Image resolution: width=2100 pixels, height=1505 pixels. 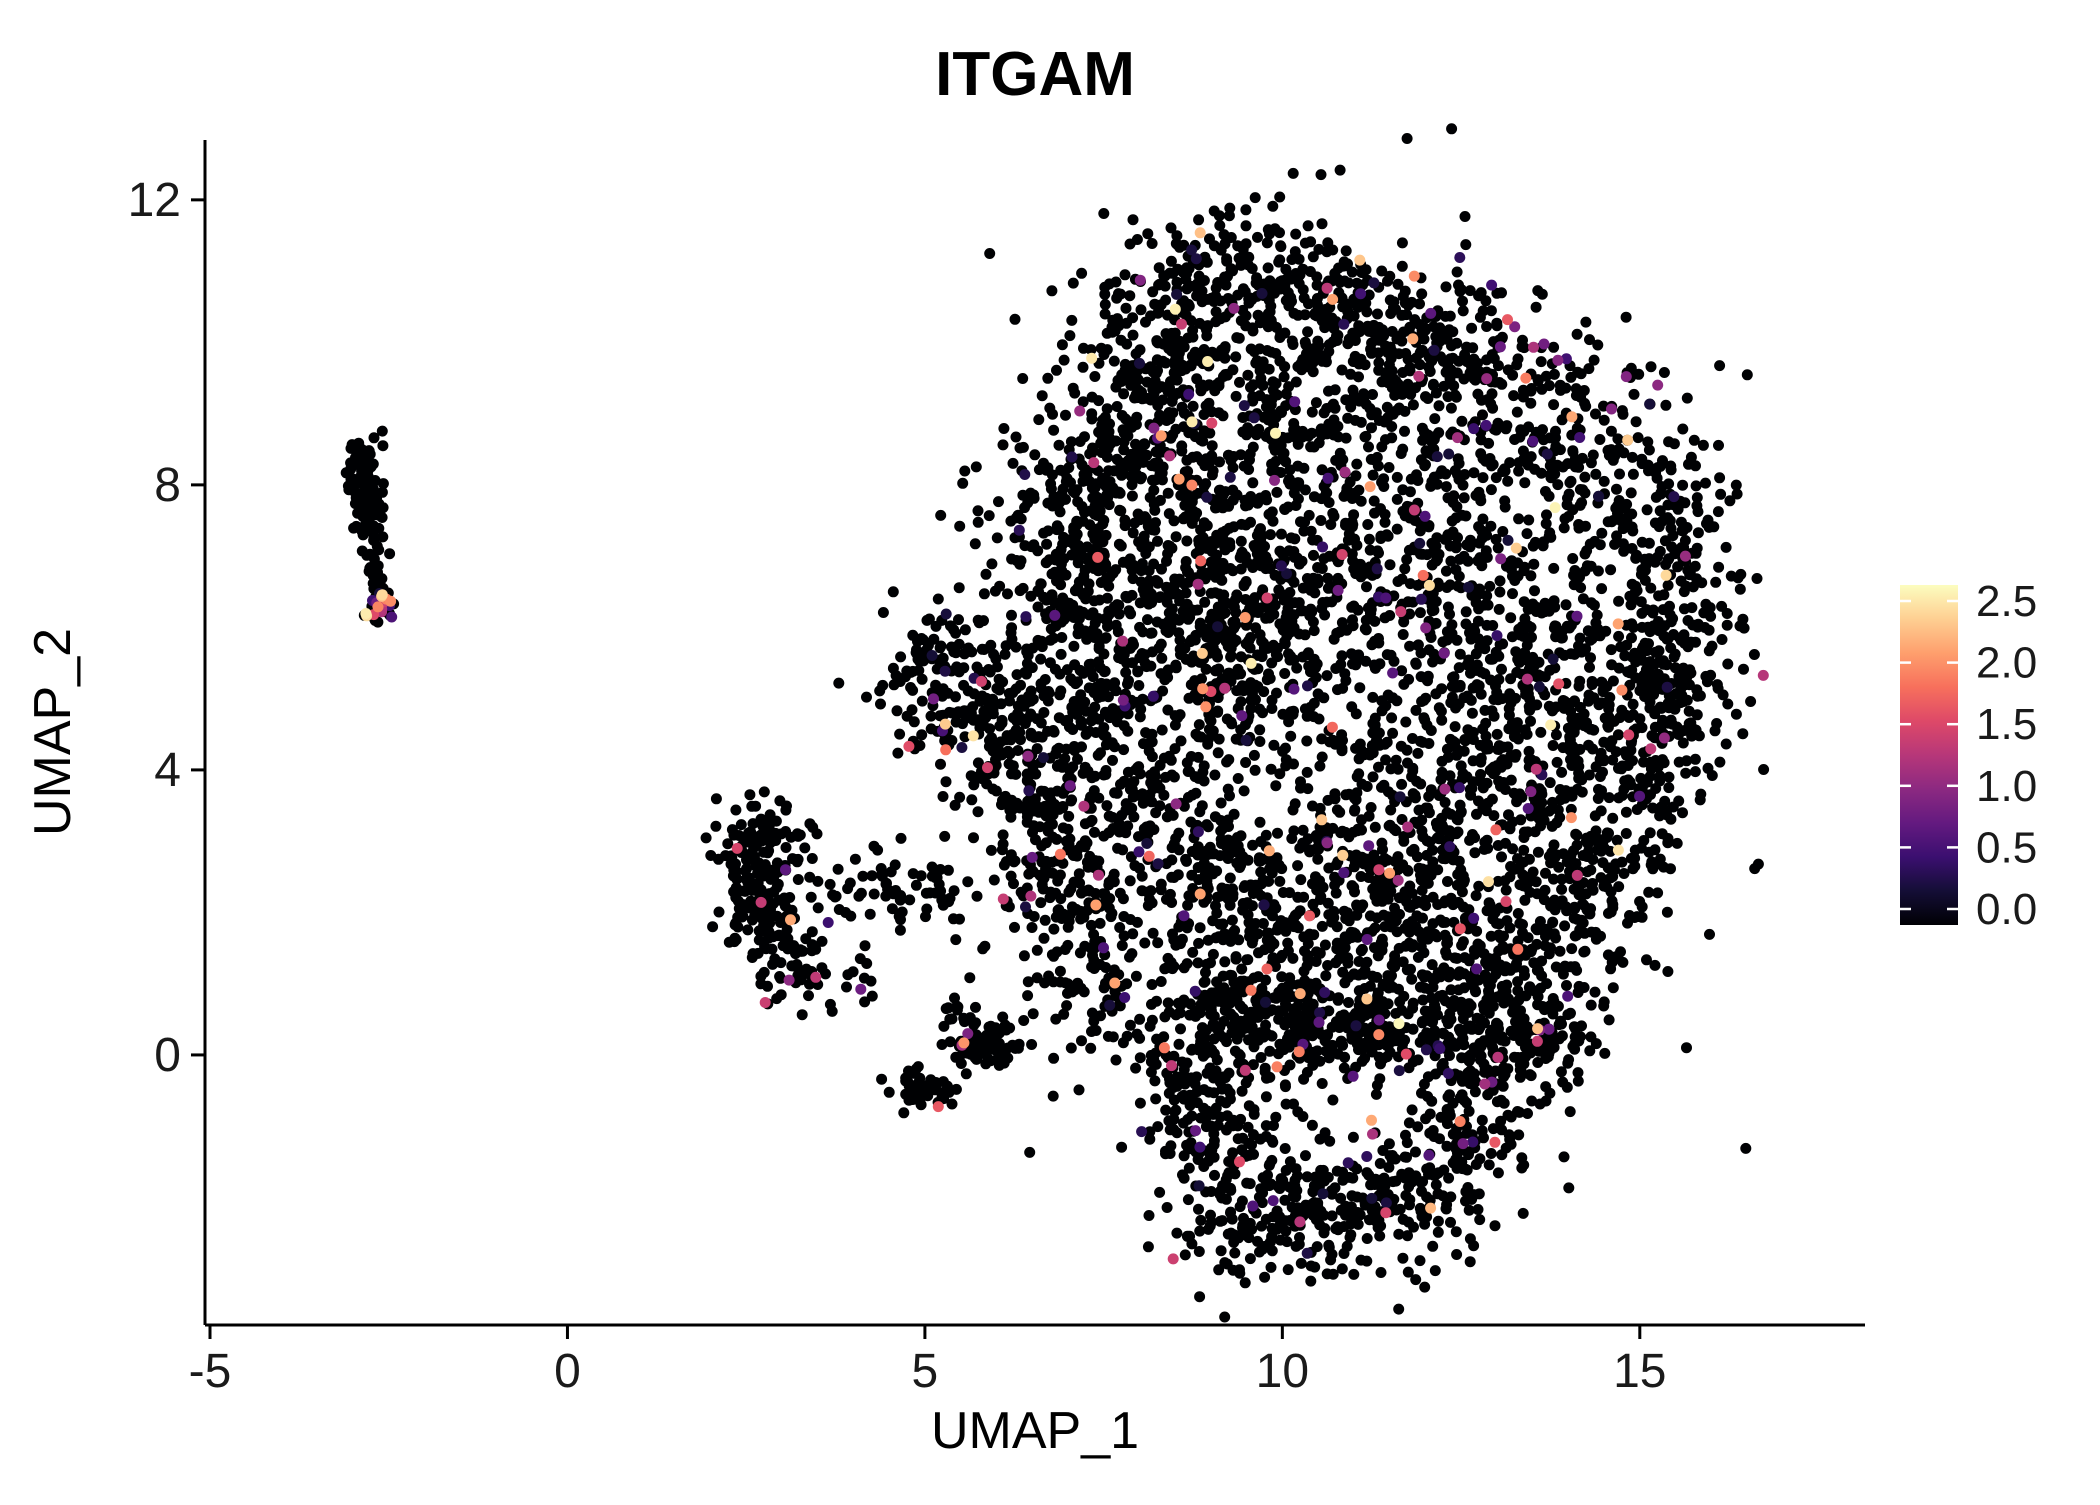 What do you see at coordinates (1639, 1371) in the screenshot?
I see `x-tick-label: 15` at bounding box center [1639, 1371].